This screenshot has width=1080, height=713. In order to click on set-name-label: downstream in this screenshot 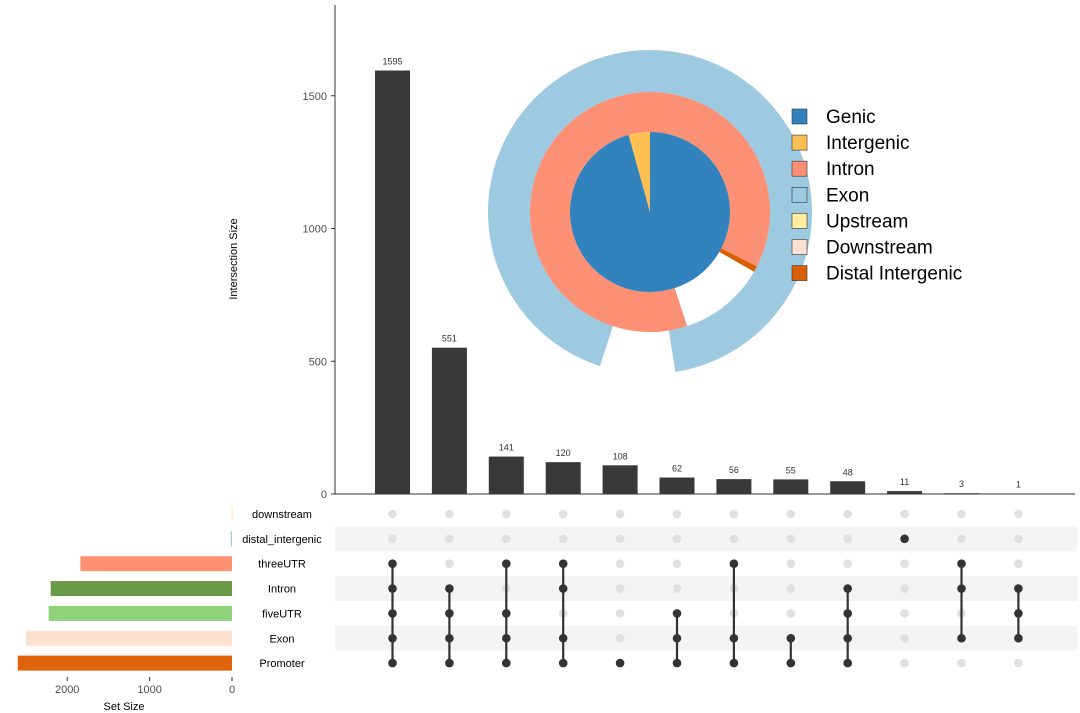, I will do `click(282, 515)`.